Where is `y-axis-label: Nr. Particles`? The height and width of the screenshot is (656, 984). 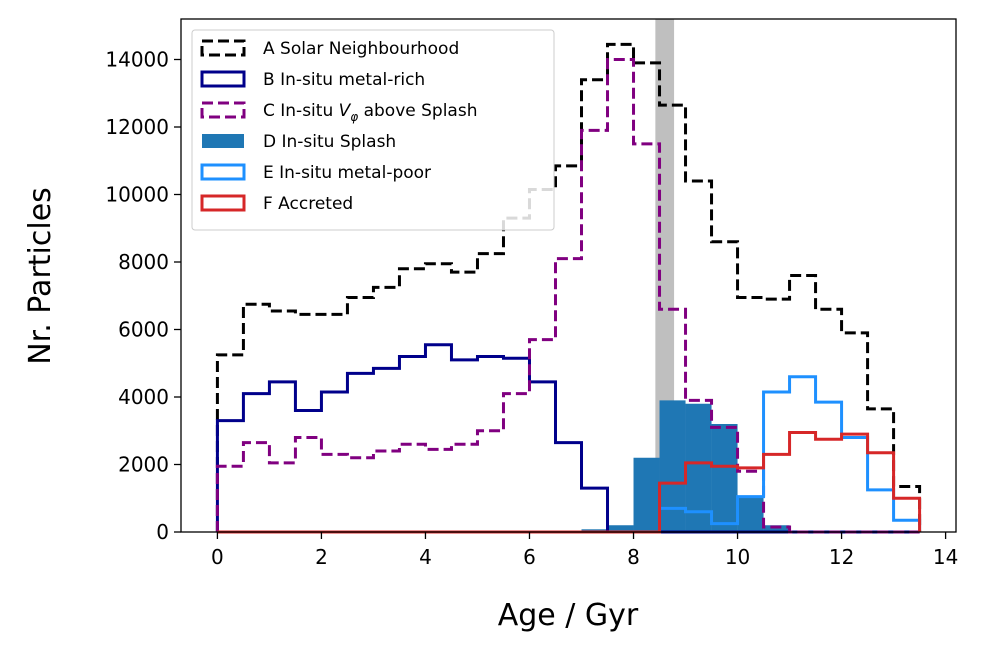 y-axis-label: Nr. Particles is located at coordinates (40, 276).